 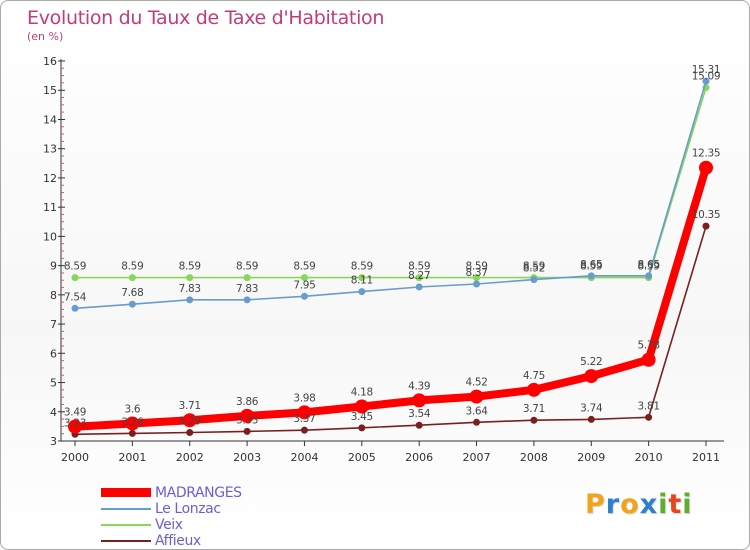 What do you see at coordinates (50, 236) in the screenshot?
I see `y-tick-label: 10` at bounding box center [50, 236].